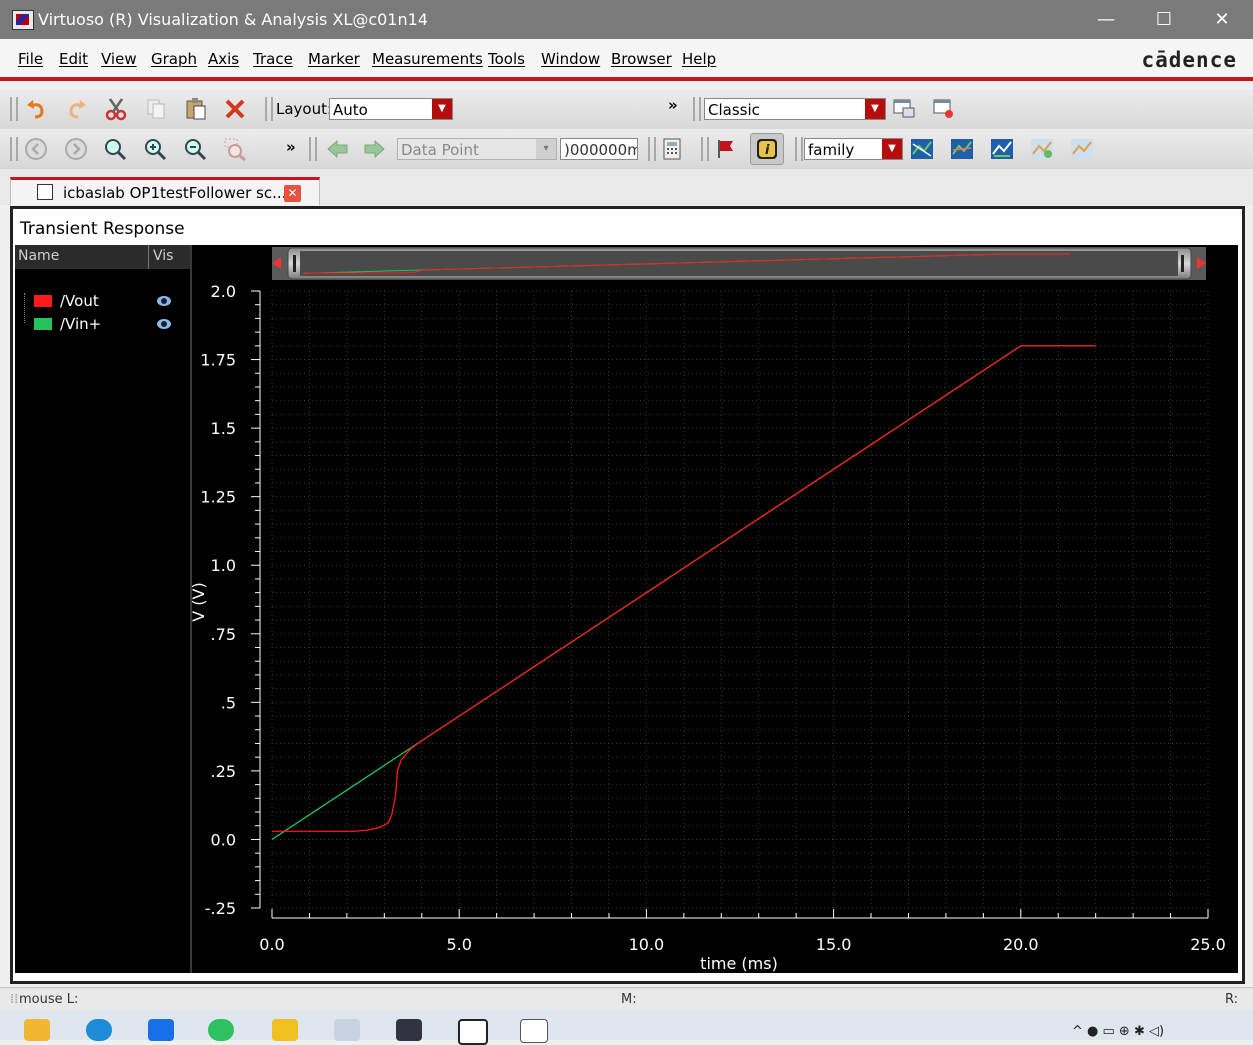 Image resolution: width=1253 pixels, height=1045 pixels. I want to click on family-remove-icon, so click(1082, 149).